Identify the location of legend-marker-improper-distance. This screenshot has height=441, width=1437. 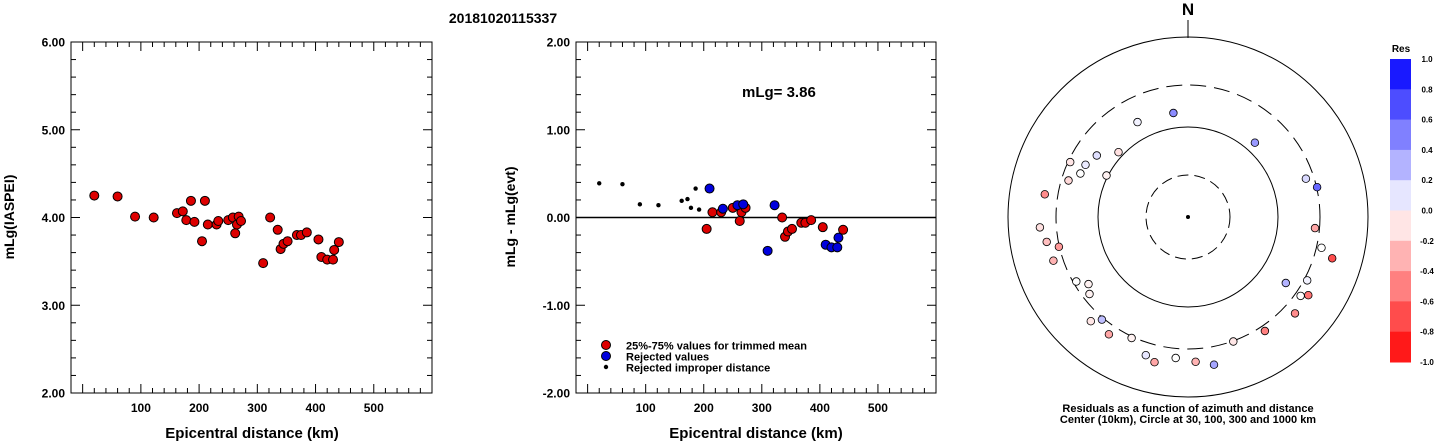
(606, 367).